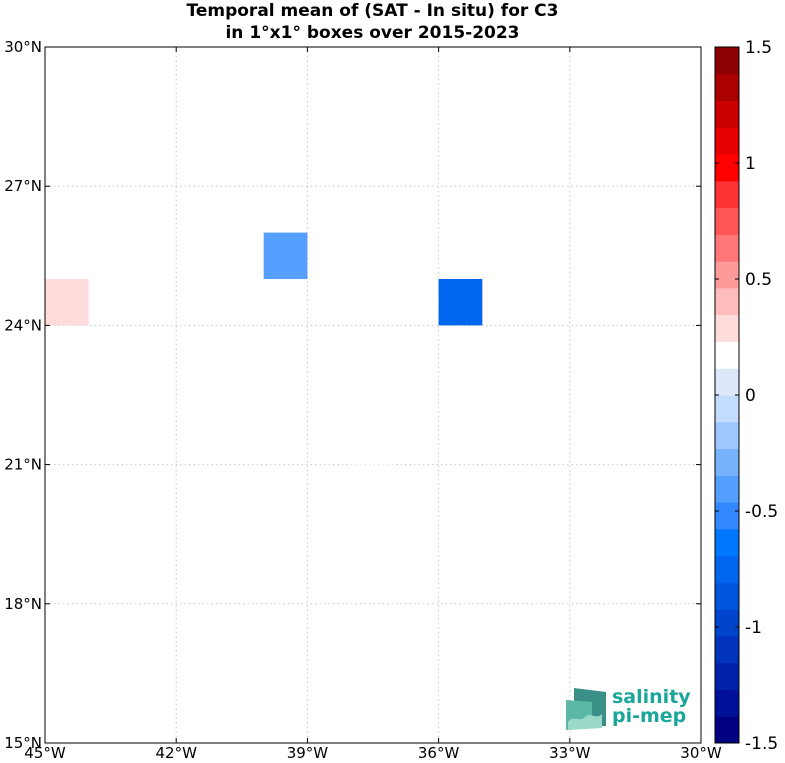 The height and width of the screenshot is (763, 785). What do you see at coordinates (23, 604) in the screenshot?
I see `y-tick-label-1: 18°N` at bounding box center [23, 604].